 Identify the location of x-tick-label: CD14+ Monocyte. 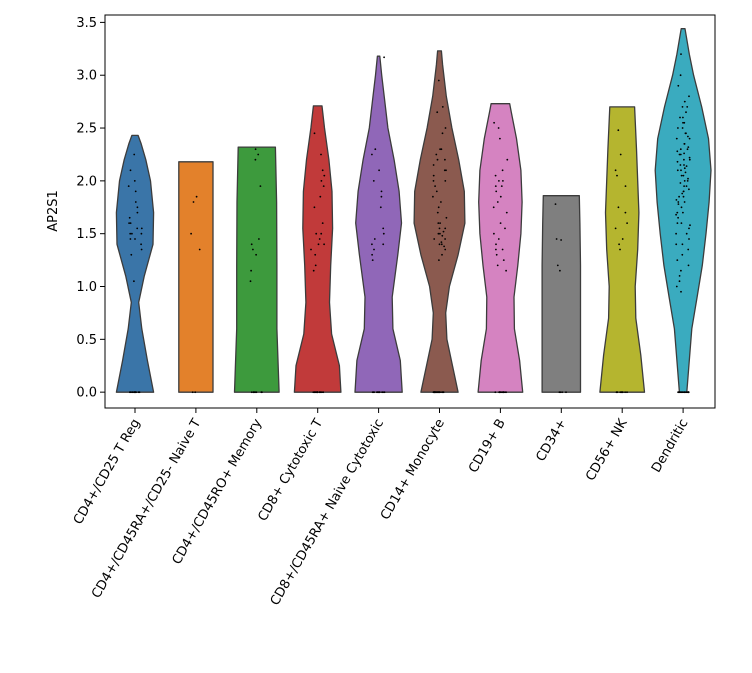
(413, 469).